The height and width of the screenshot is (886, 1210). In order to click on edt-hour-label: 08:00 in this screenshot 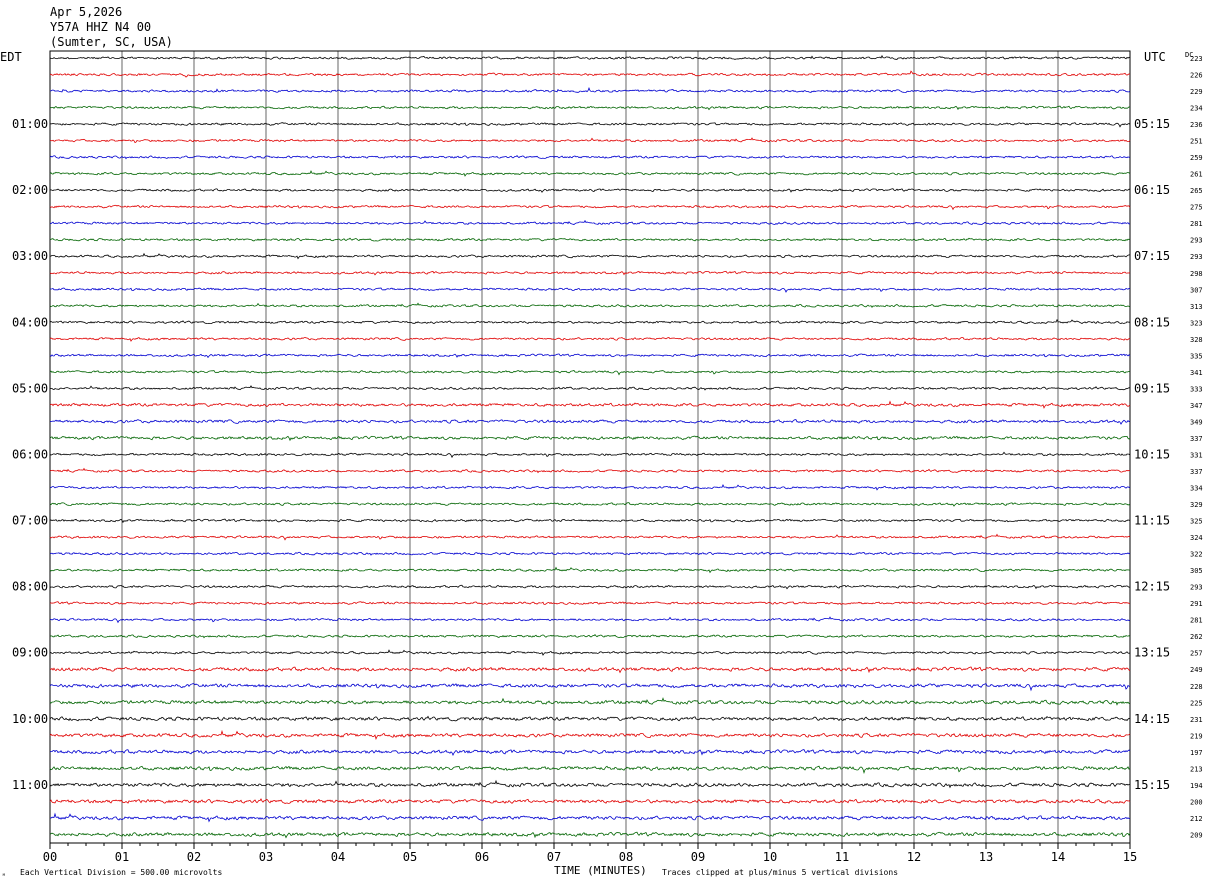, I will do `click(30, 587)`.